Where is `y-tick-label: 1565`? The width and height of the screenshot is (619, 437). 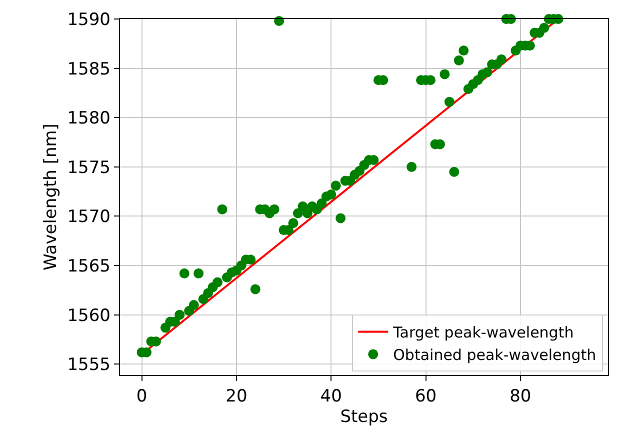
y-tick-label: 1565 is located at coordinates (88, 266).